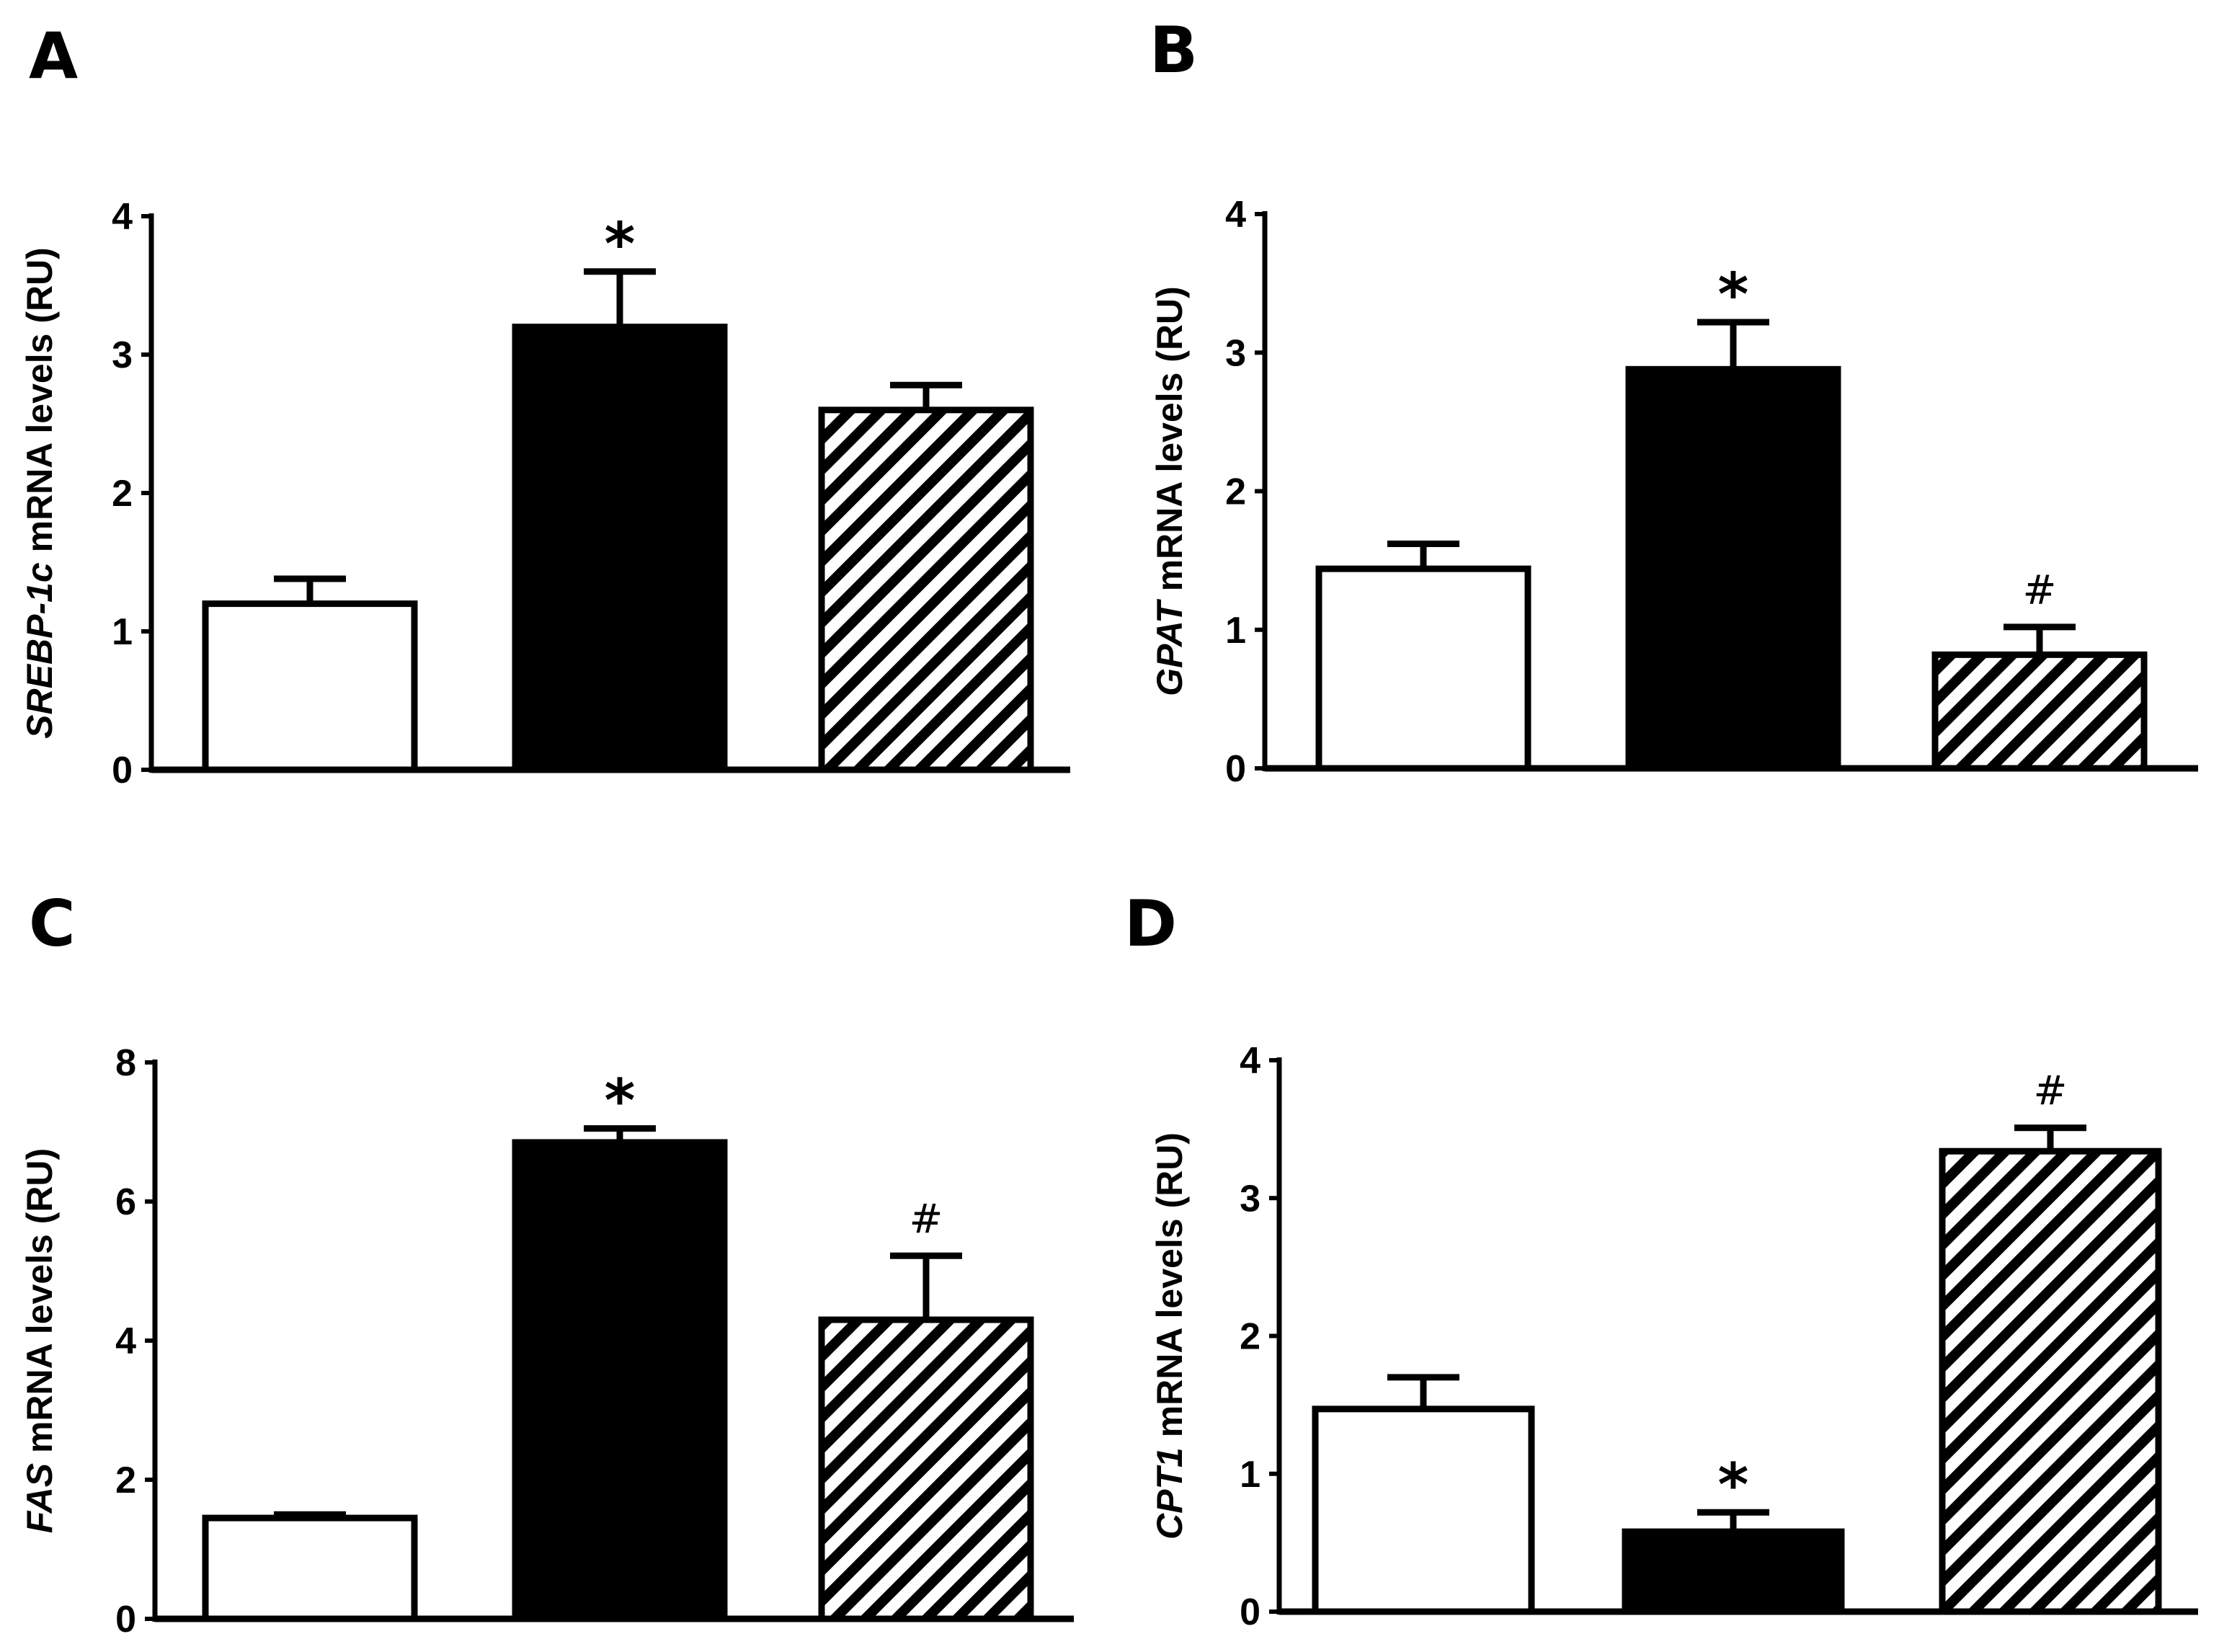 Image resolution: width=2219 pixels, height=1652 pixels. What do you see at coordinates (621, 245) in the screenshot?
I see `significance-marker-a-2: *` at bounding box center [621, 245].